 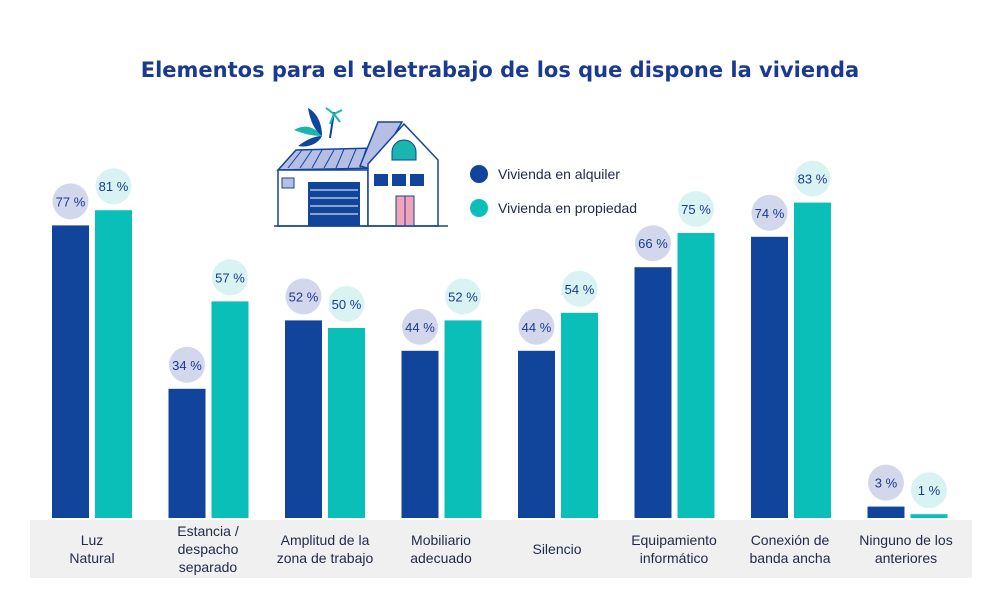 What do you see at coordinates (501, 549) in the screenshot?
I see `category-label-band` at bounding box center [501, 549].